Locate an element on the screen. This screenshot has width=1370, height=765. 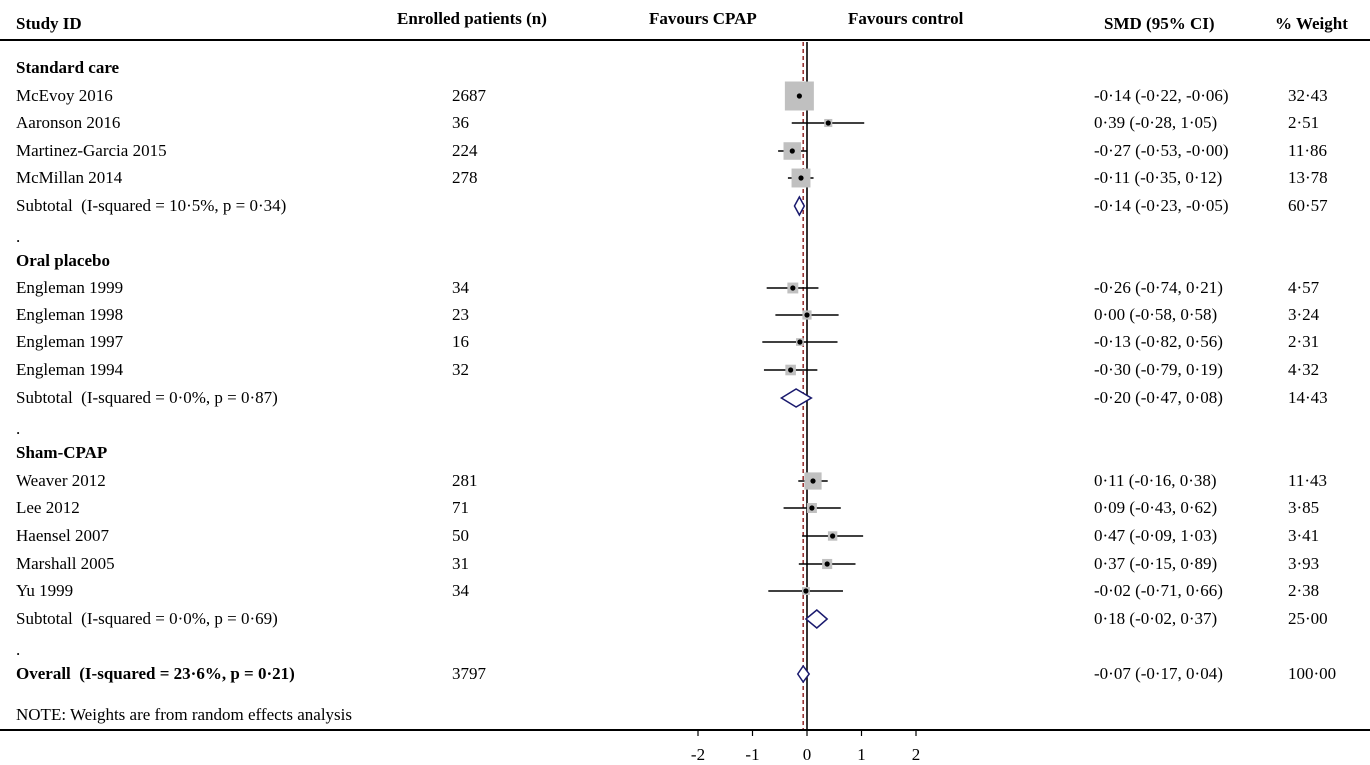
smd-ci-value: -0·13 (-0·82, 0·56) is located at coordinates (1158, 341).